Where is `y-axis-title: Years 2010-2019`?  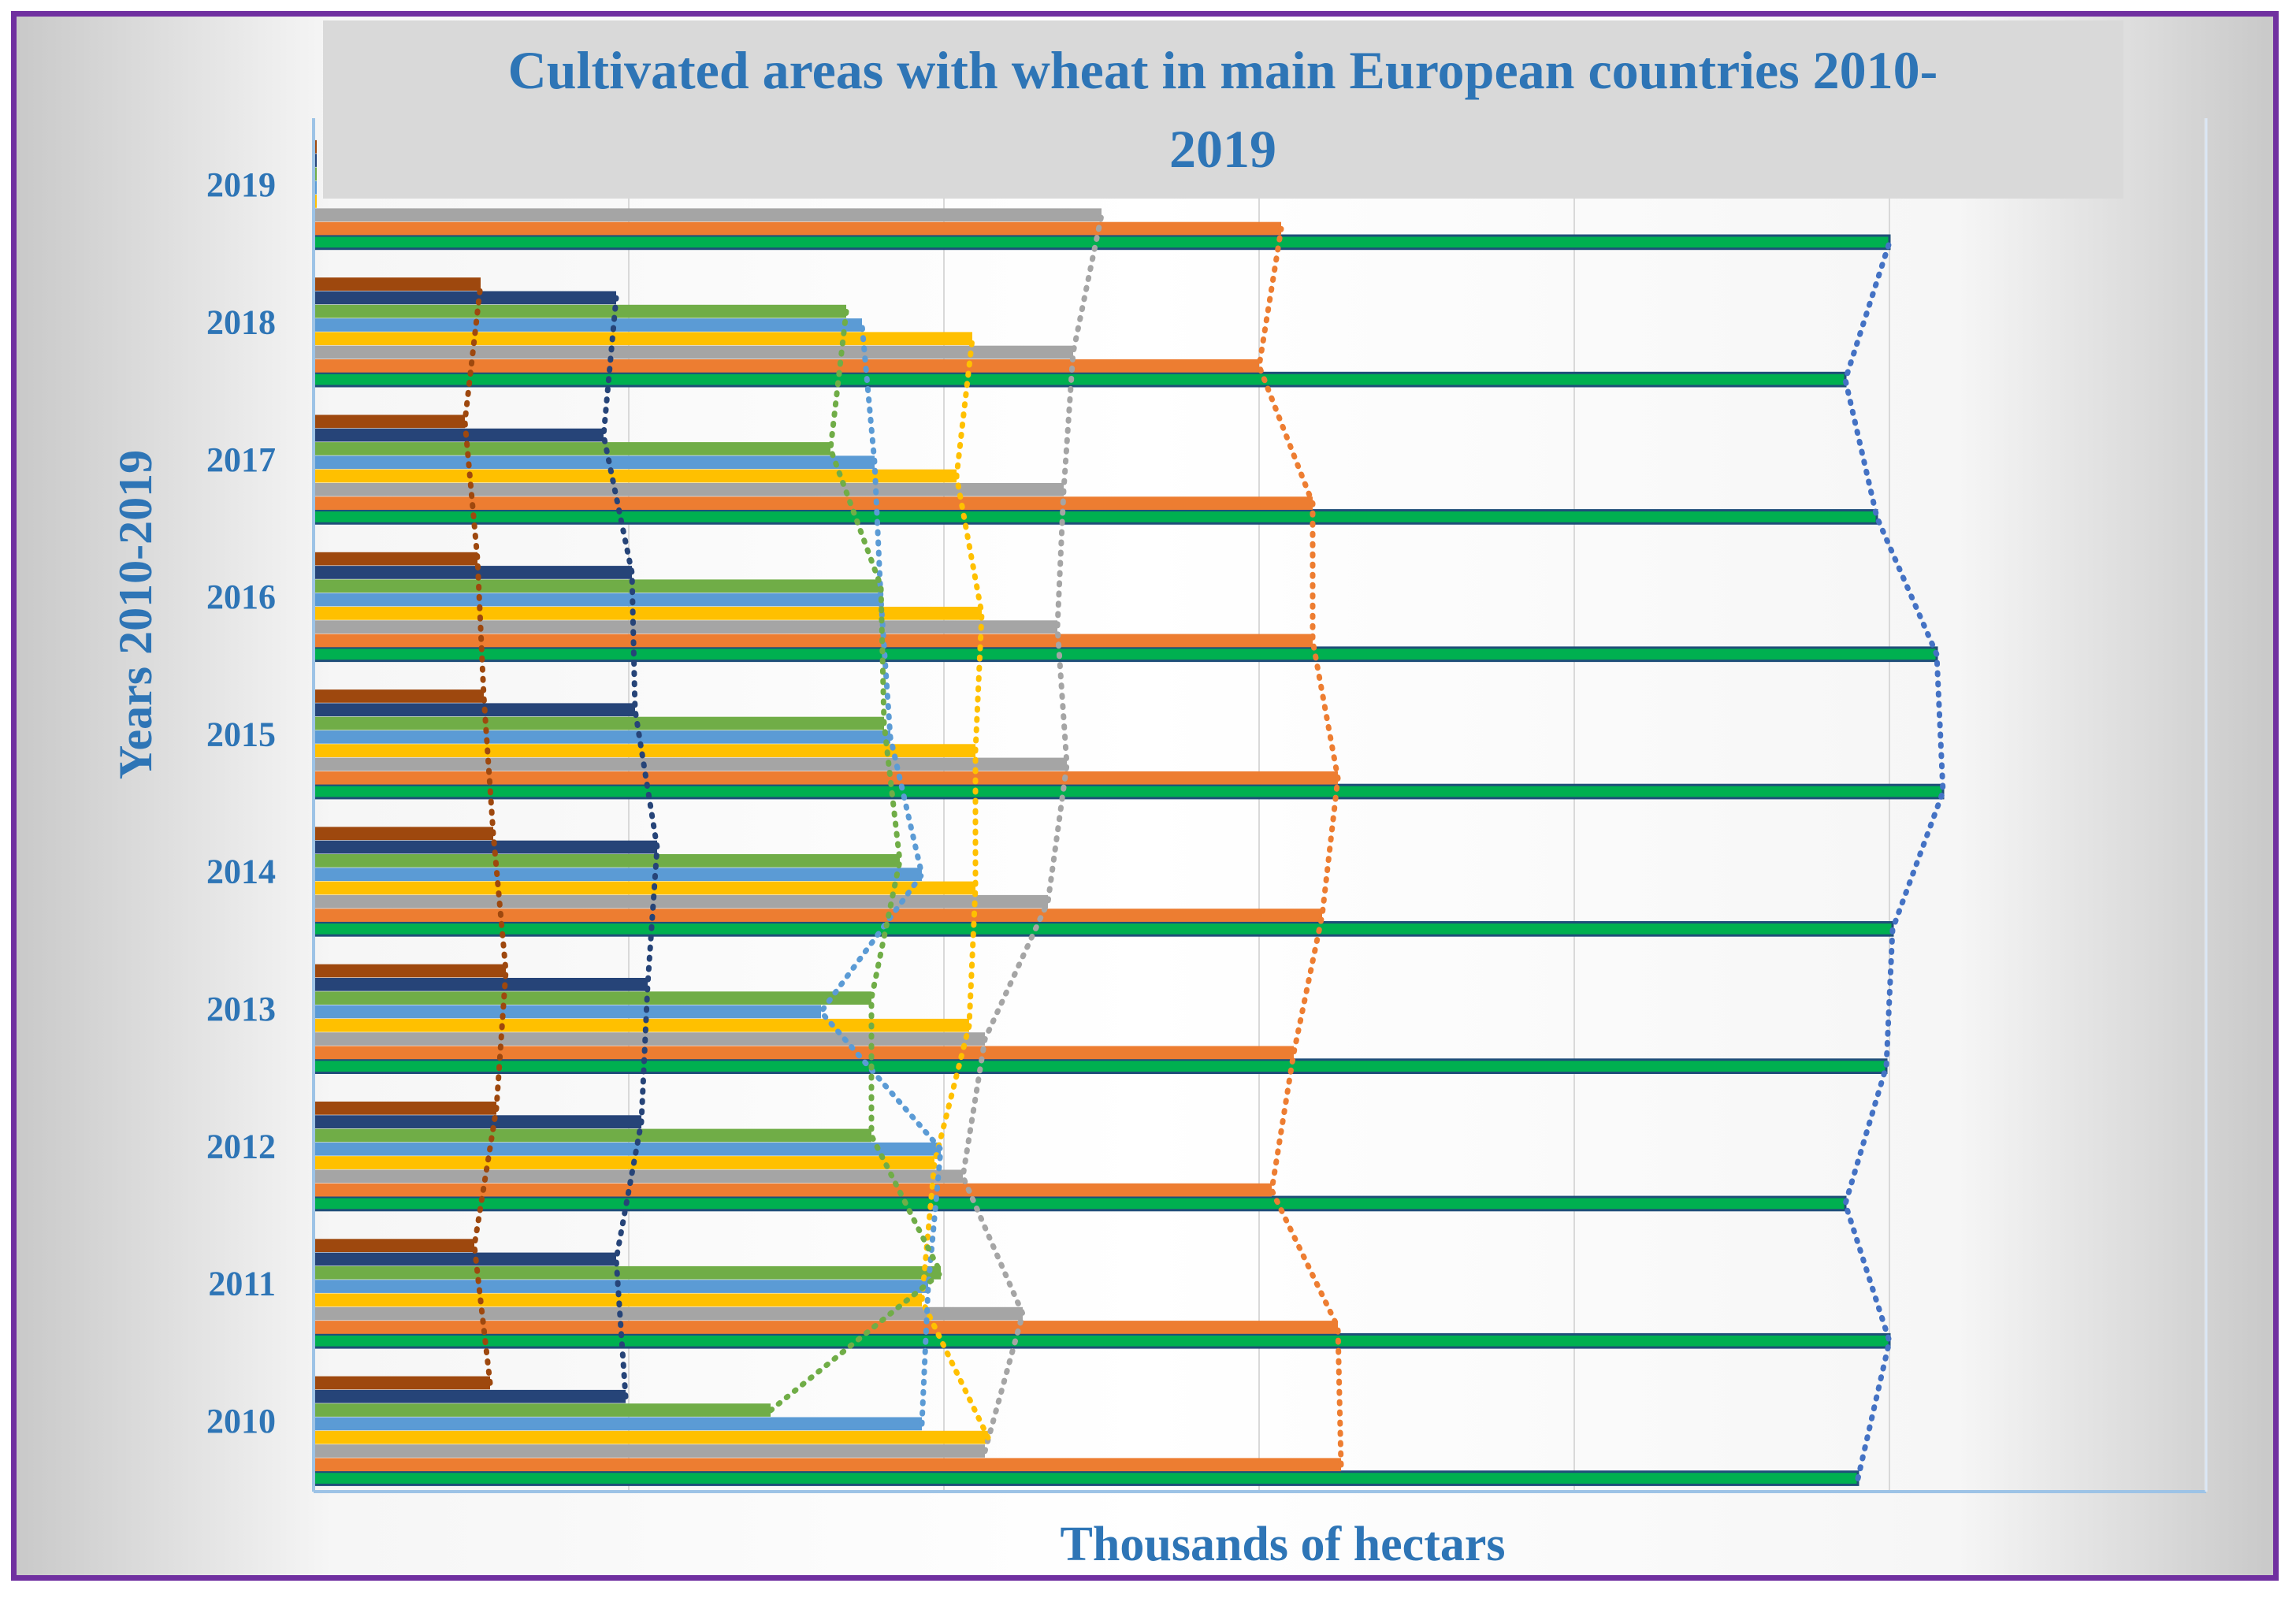 y-axis-title: Years 2010-2019 is located at coordinates (136, 614).